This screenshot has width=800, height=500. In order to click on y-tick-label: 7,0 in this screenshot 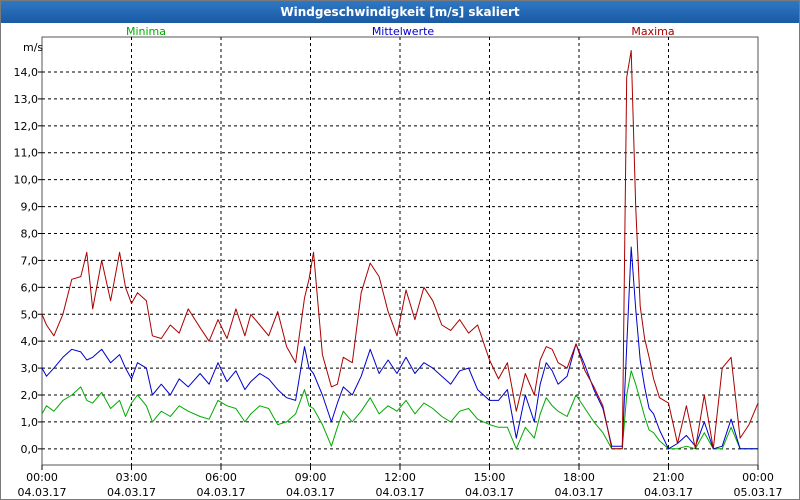, I will do `click(30, 260)`.